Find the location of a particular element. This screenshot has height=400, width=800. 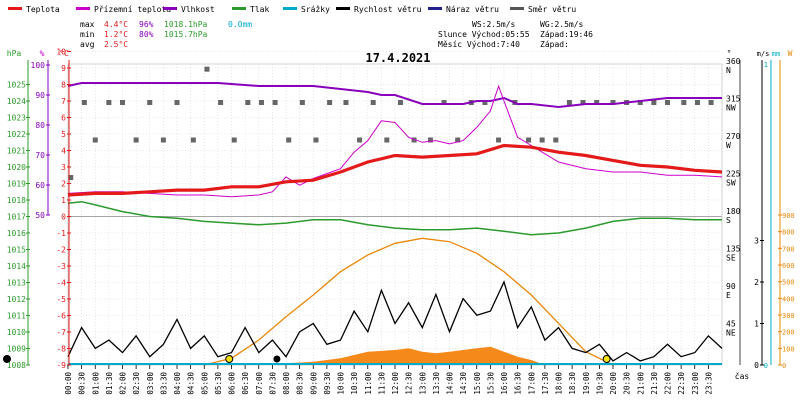

legend-label: Náraz větru is located at coordinates (472, 9).